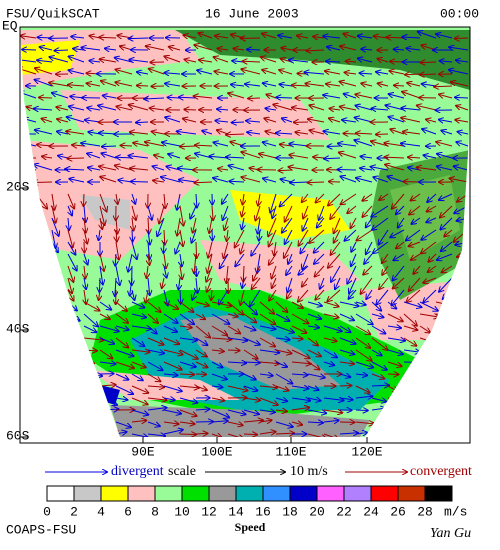 The height and width of the screenshot is (550, 500). Describe the element at coordinates (260, 352) in the screenshot. I see `patch` at that location.